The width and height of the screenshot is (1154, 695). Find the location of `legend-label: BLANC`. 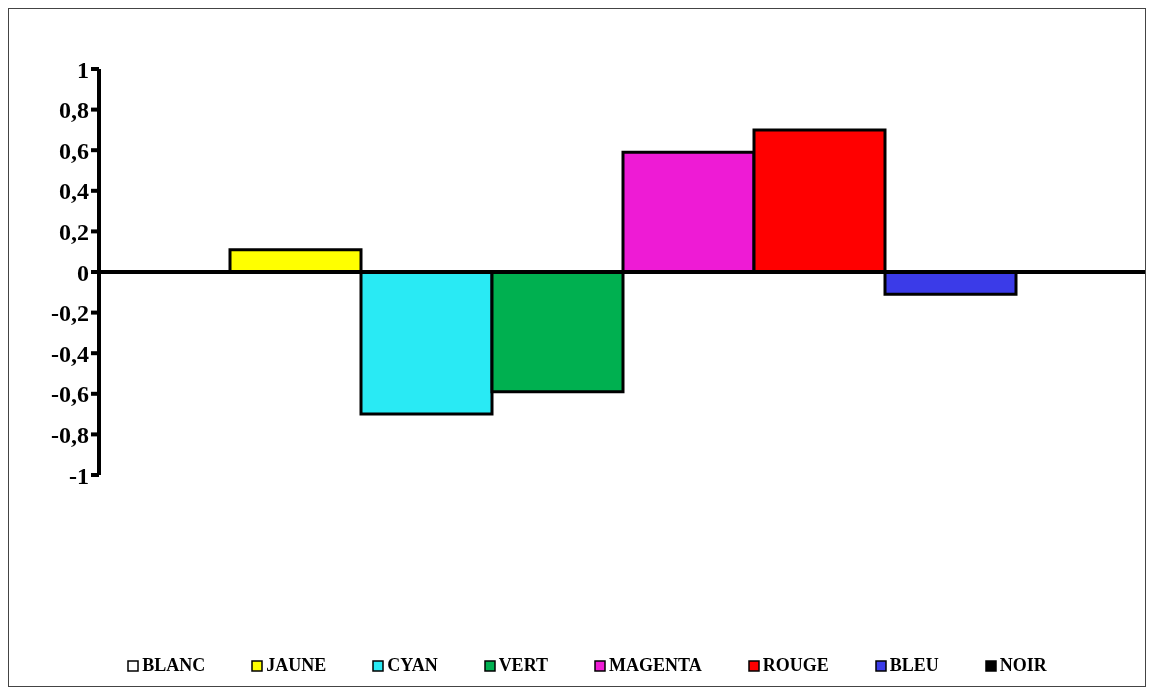

legend-label: BLANC is located at coordinates (173, 665).